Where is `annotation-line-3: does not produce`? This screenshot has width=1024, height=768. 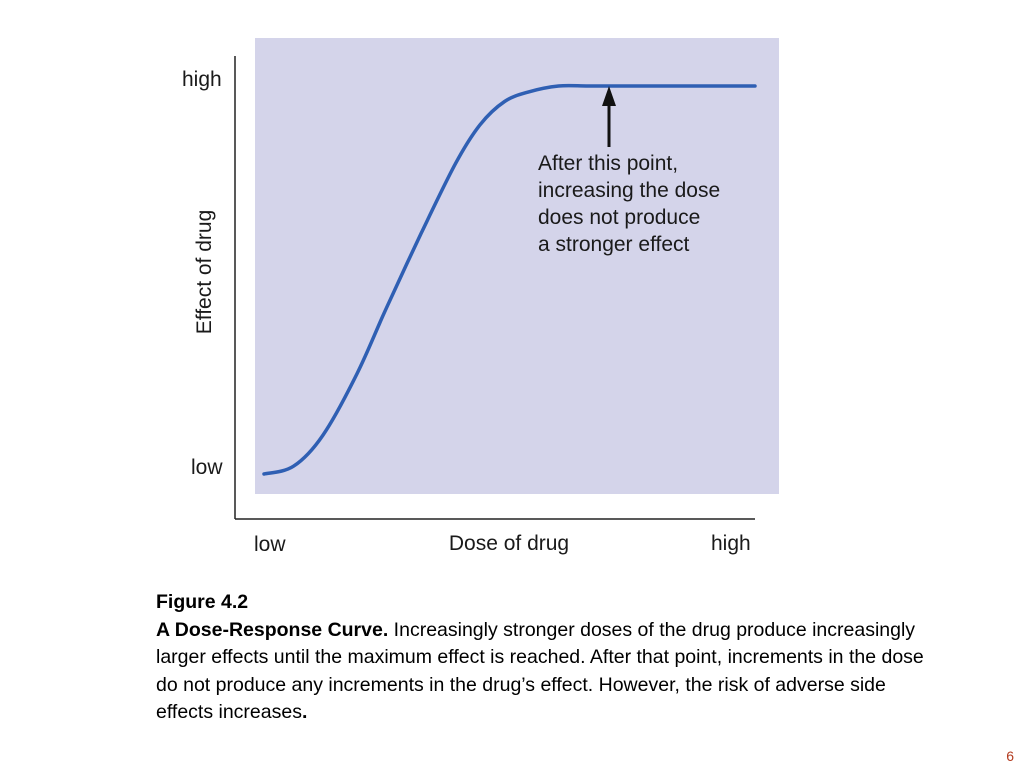 annotation-line-3: does not produce is located at coordinates (619, 217).